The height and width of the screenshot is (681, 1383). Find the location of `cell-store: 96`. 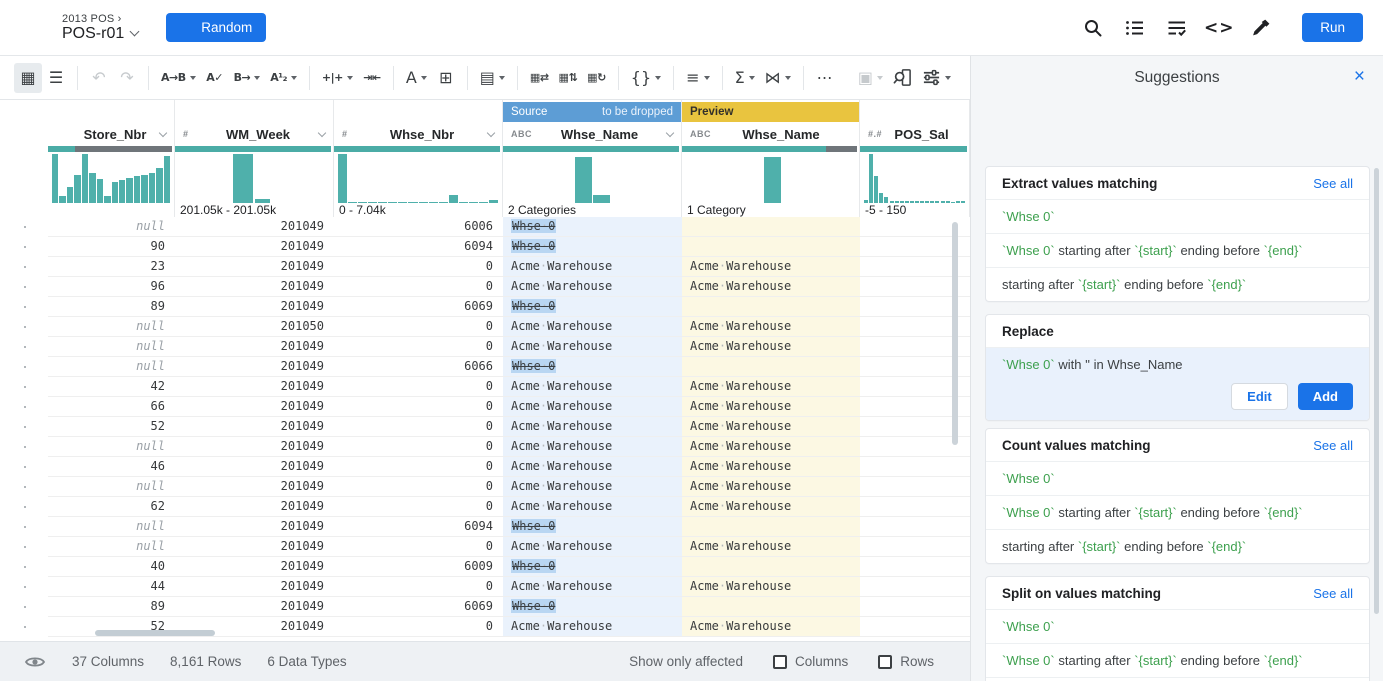

cell-store: 96 is located at coordinates (111, 287).